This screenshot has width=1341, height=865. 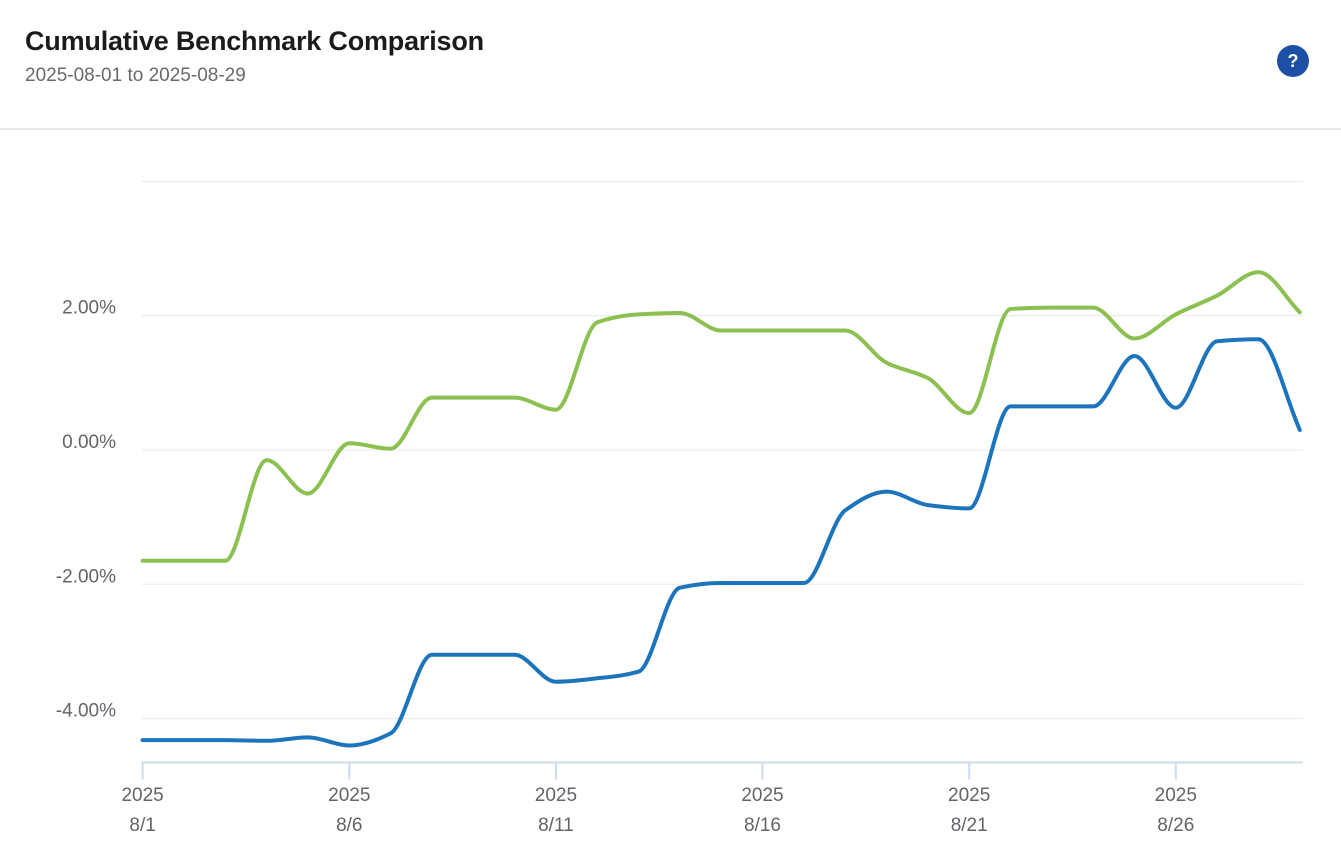 What do you see at coordinates (142, 825) in the screenshot?
I see `x-axis-label-date: 8/1` at bounding box center [142, 825].